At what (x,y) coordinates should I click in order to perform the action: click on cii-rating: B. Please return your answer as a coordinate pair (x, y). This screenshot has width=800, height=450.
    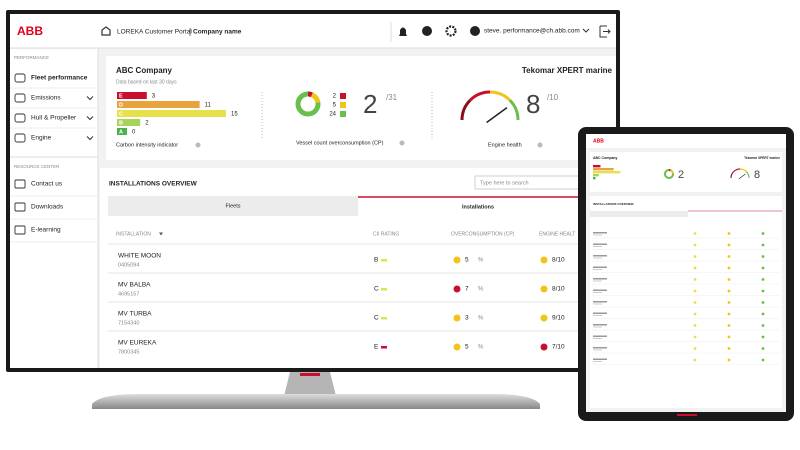
    Looking at the image, I should click on (376, 260).